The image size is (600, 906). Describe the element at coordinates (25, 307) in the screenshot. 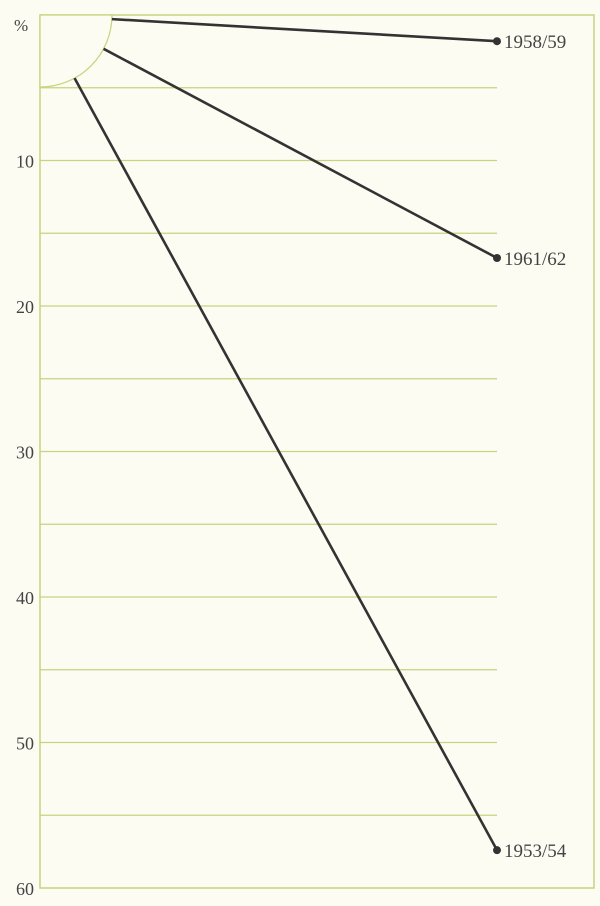

I see `y-tick-label: 20` at that location.